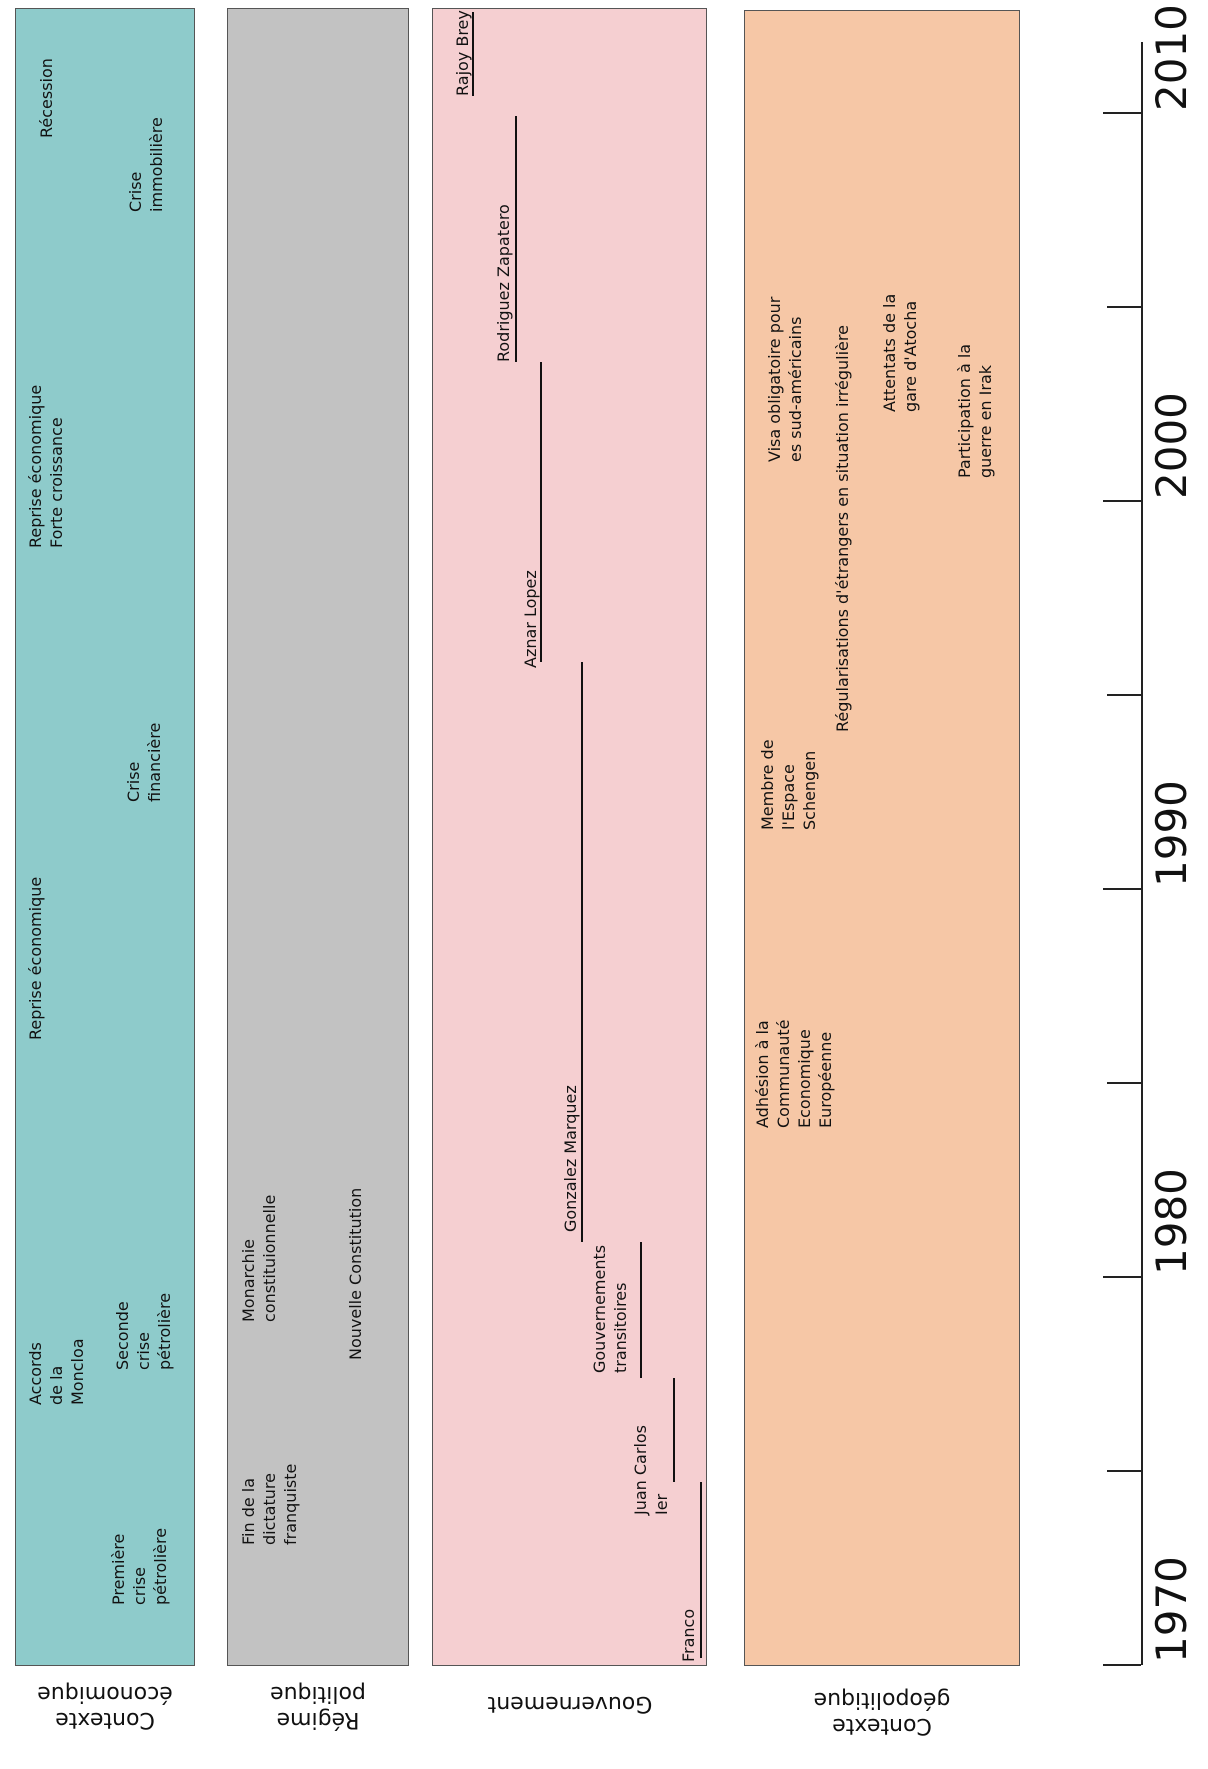 The height and width of the screenshot is (1769, 1208). Describe the element at coordinates (1171, 1609) in the screenshot. I see `axis-year-label: 1970` at that location.